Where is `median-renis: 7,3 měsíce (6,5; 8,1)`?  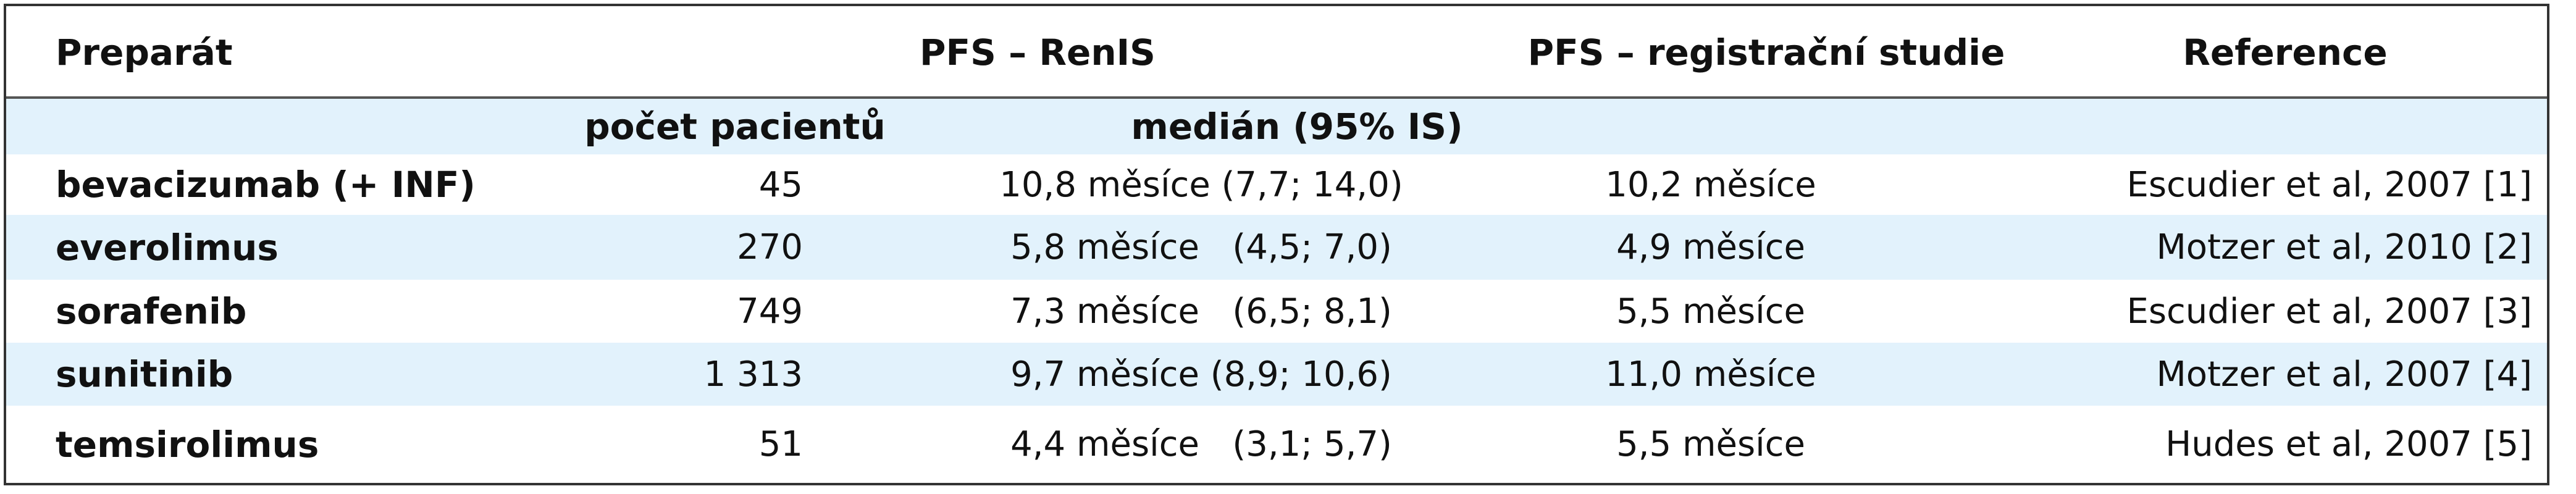 median-renis: 7,3 měsíce (6,5; 8,1) is located at coordinates (1201, 311).